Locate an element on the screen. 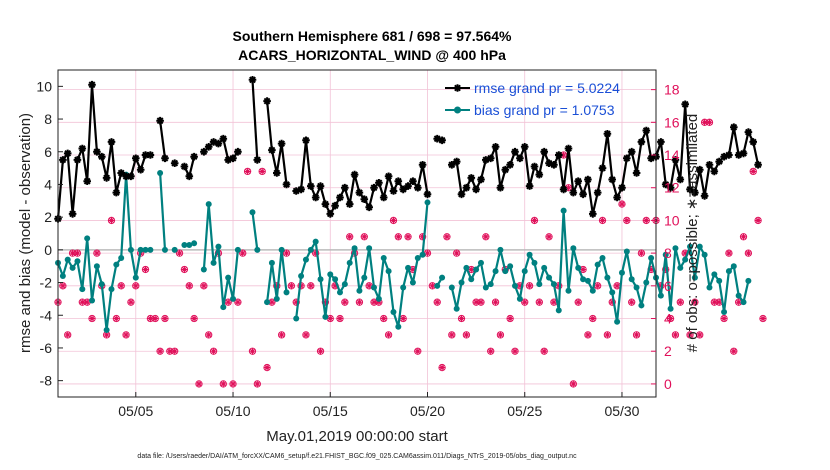  legend-rmse-marker is located at coordinates (457, 88).